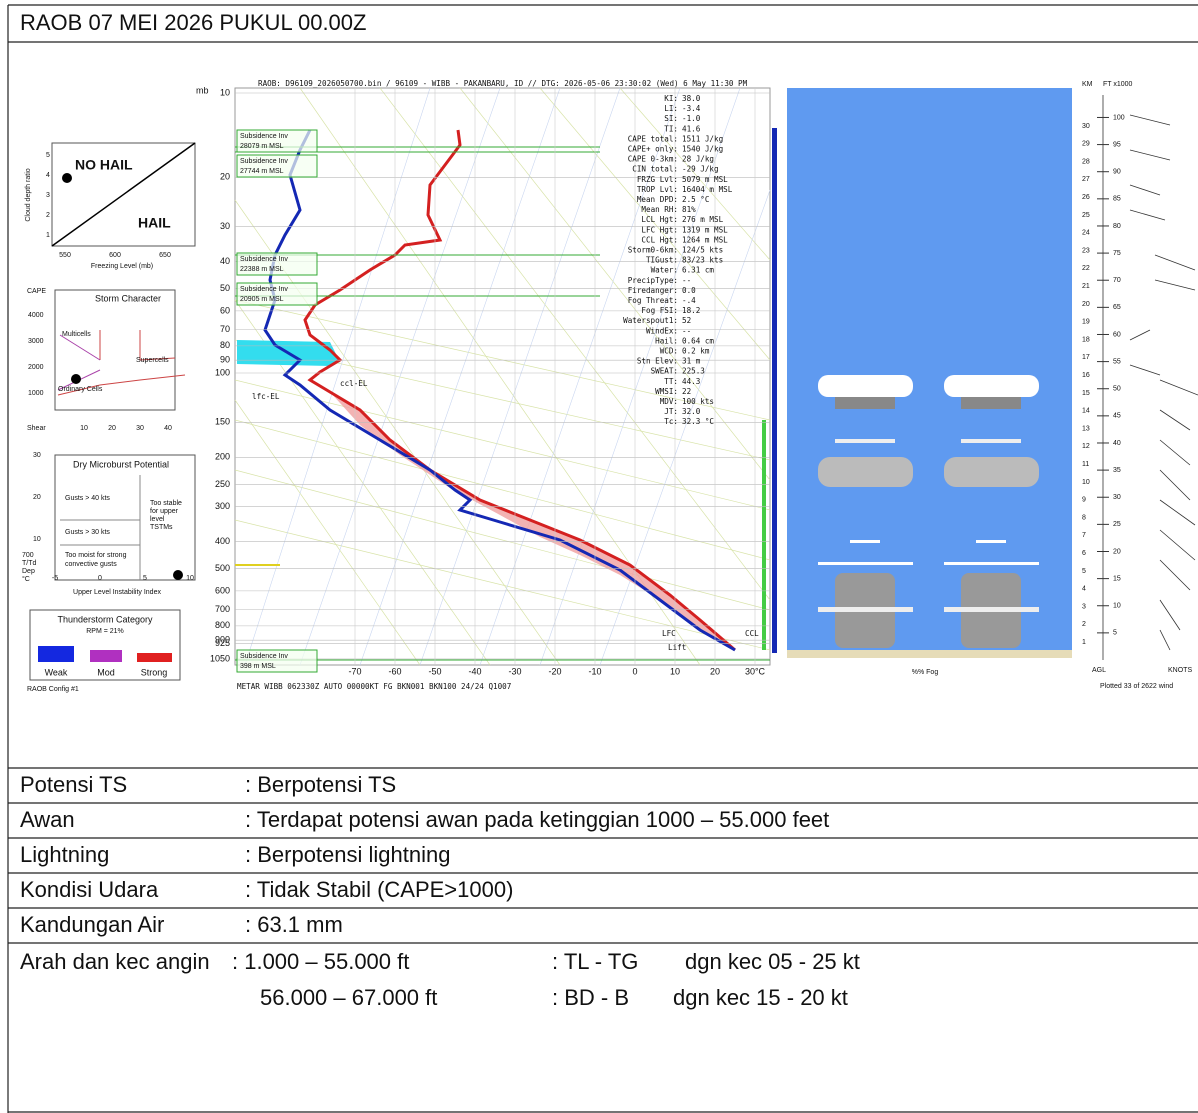 Image resolution: width=1198 pixels, height=1113 pixels. I want to click on text: 700, so click(222, 609).